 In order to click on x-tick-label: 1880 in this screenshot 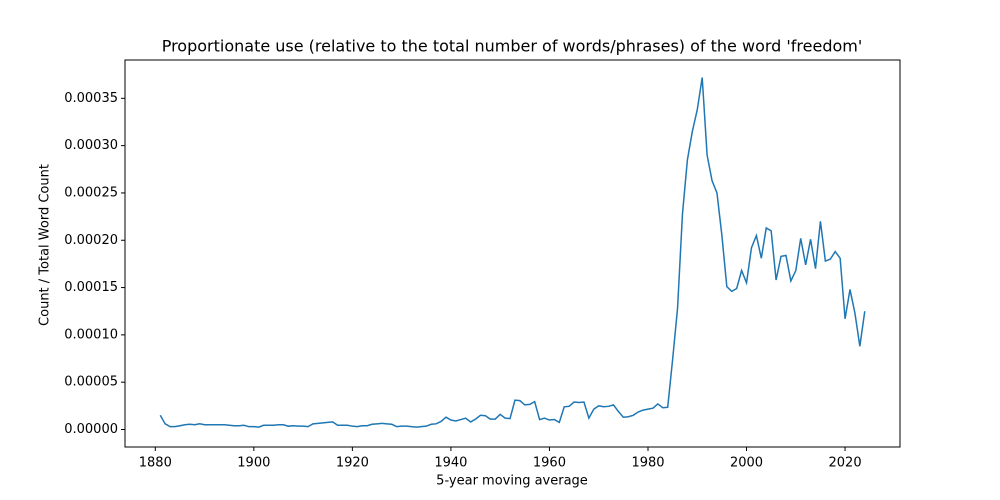, I will do `click(155, 463)`.